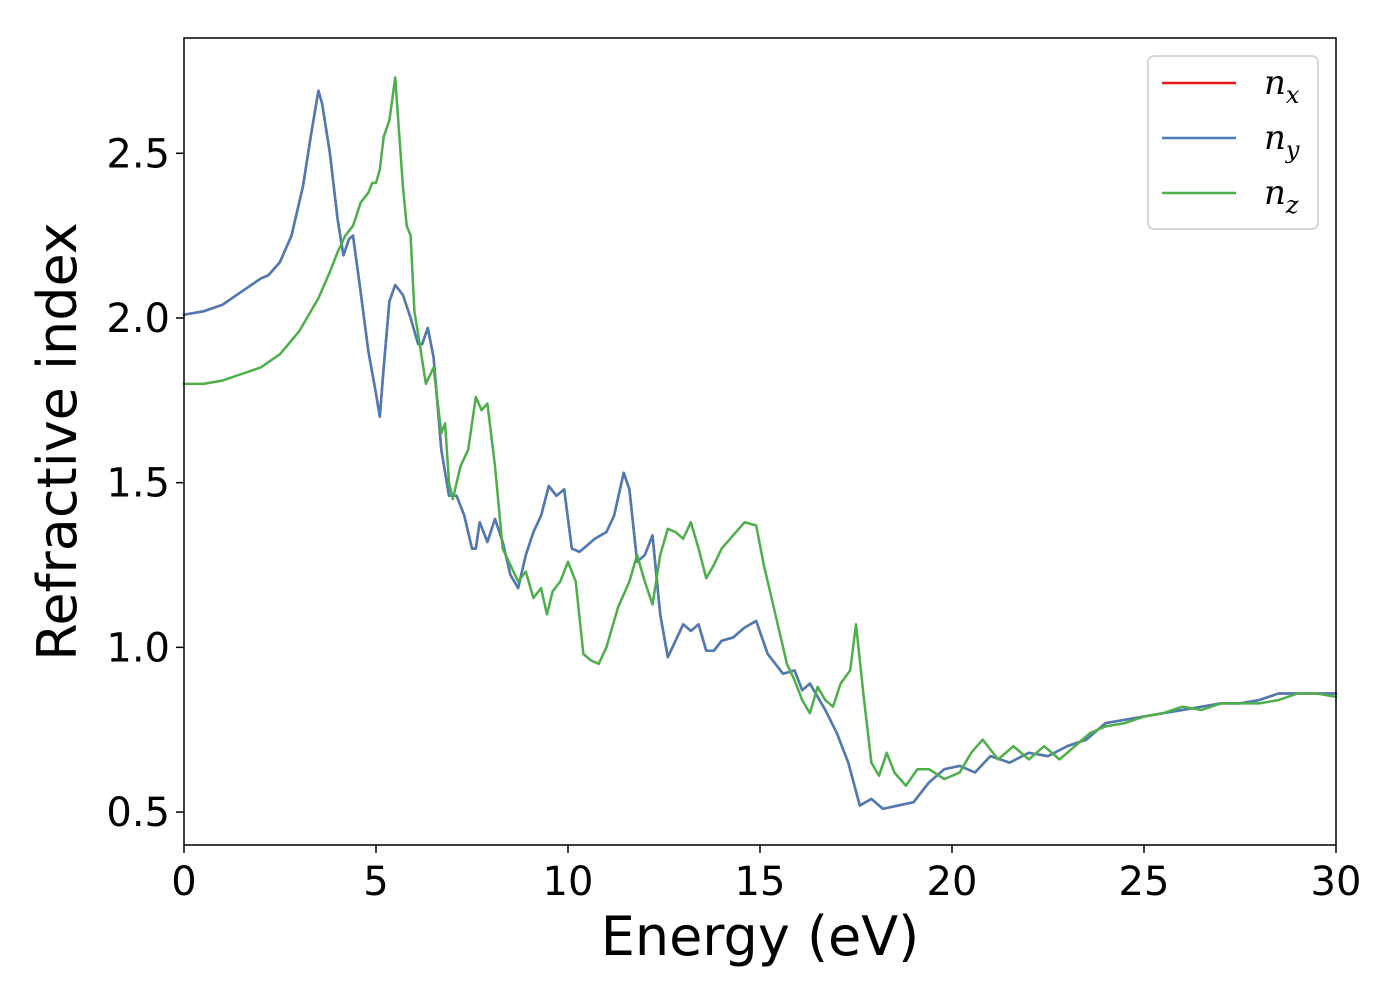 The image size is (1400, 1000). I want to click on x-tick-label: 20, so click(952, 882).